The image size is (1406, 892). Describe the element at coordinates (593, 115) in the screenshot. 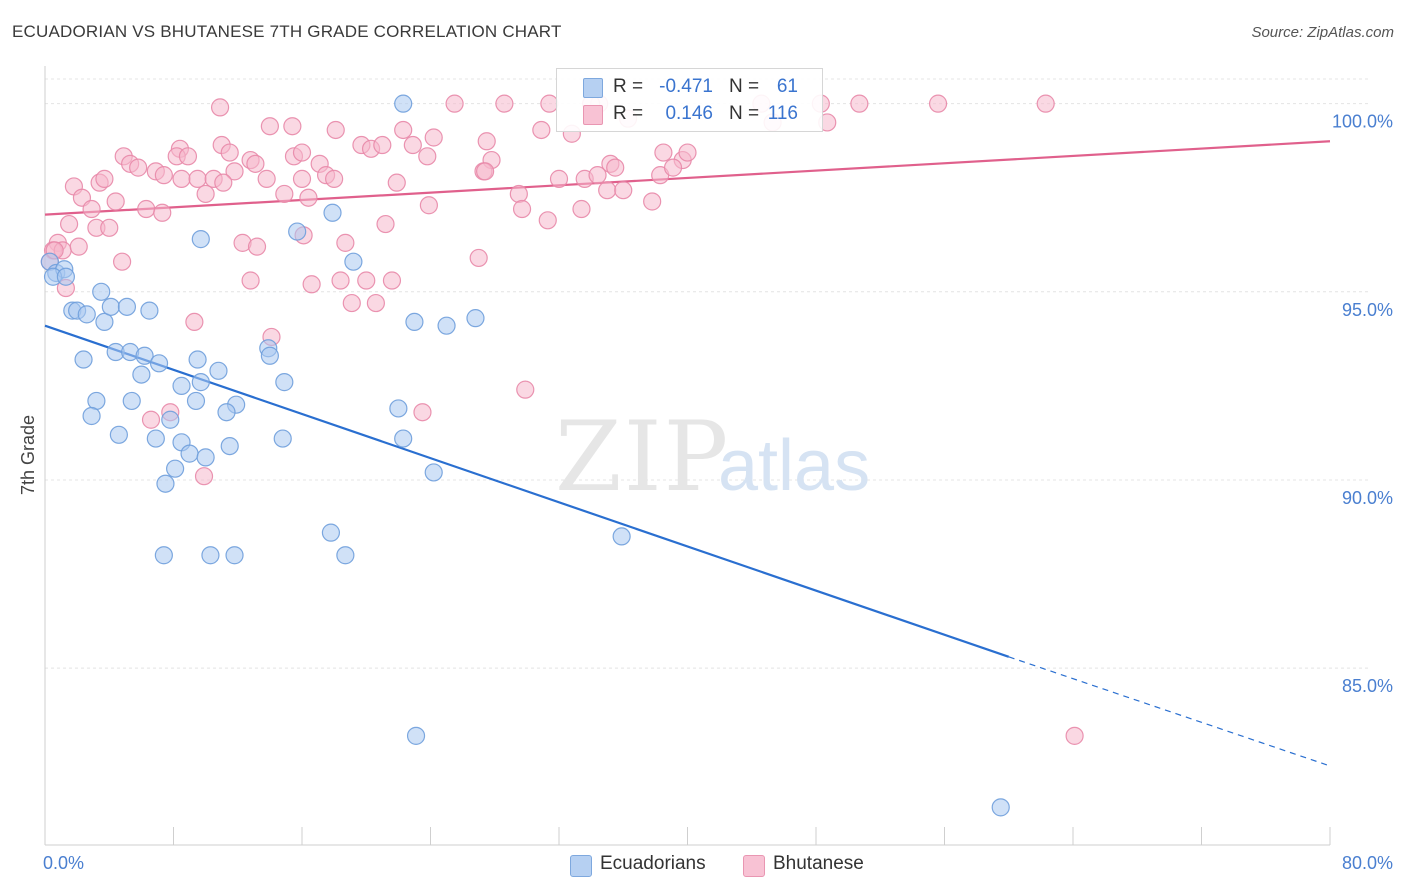

I see `legend-swatch-pink` at that location.